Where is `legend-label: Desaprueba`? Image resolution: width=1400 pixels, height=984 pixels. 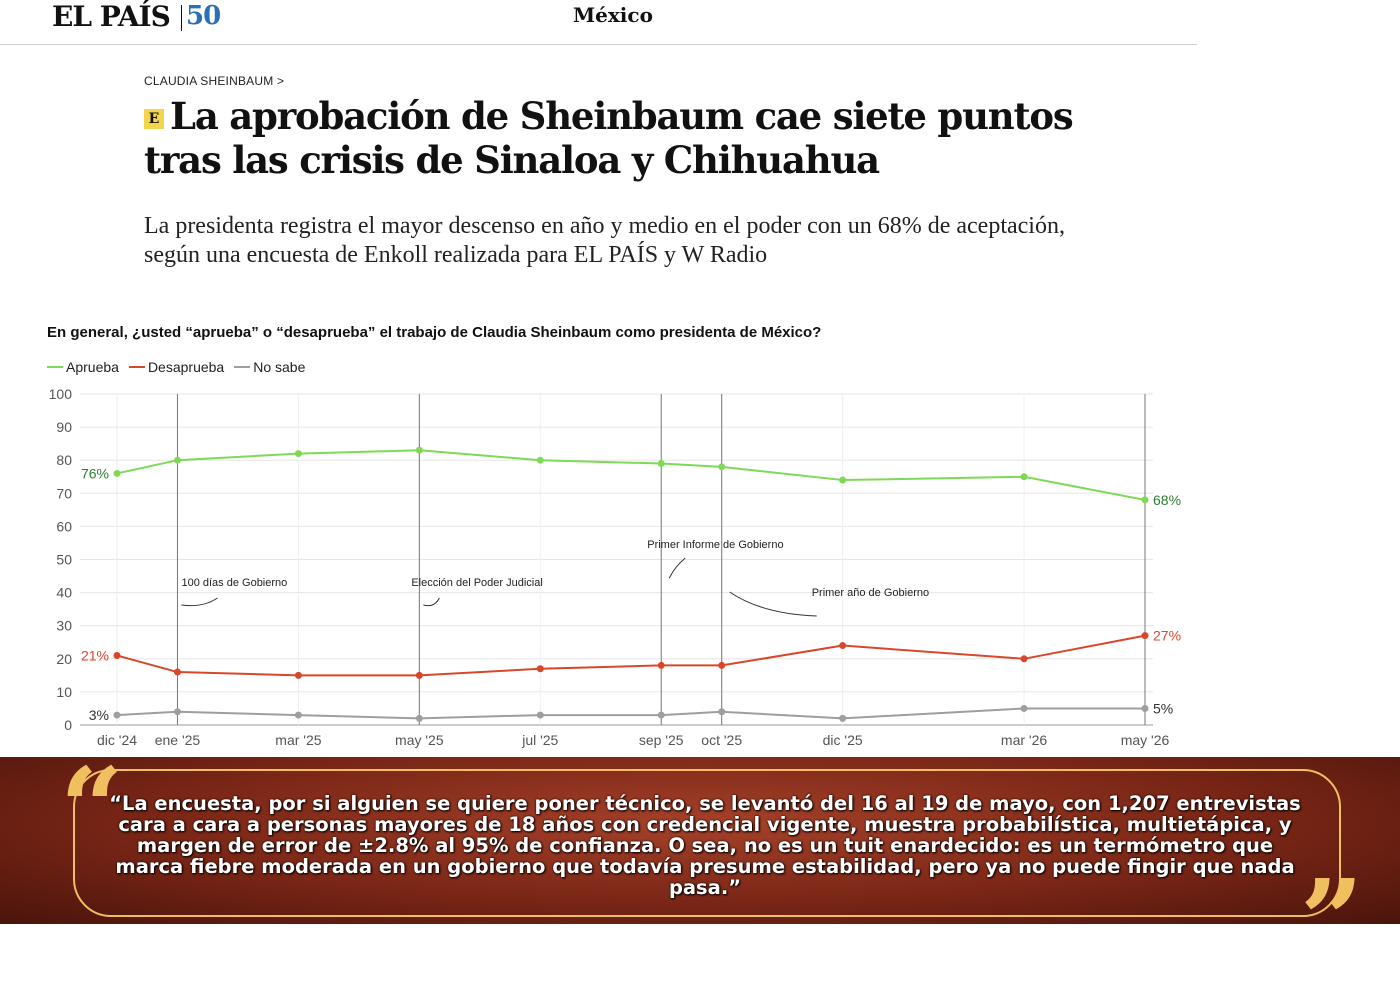 legend-label: Desaprueba is located at coordinates (186, 367).